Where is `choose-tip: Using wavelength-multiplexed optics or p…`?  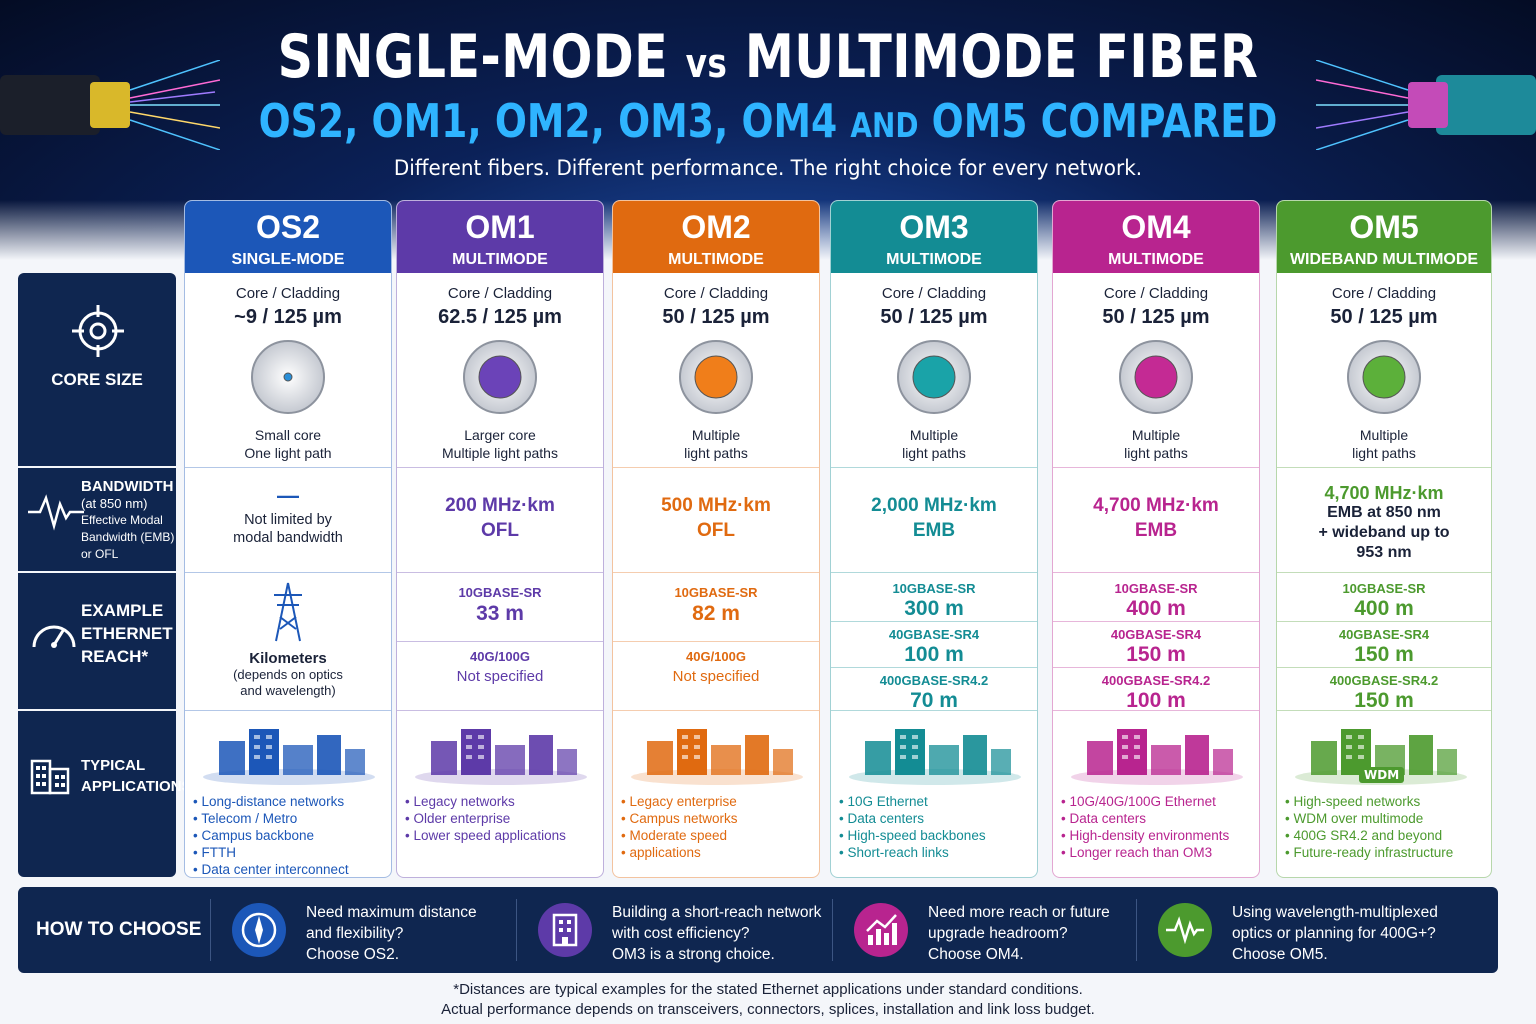
choose-tip: Using wavelength-multiplexed optics or p… is located at coordinates (1290, 930).